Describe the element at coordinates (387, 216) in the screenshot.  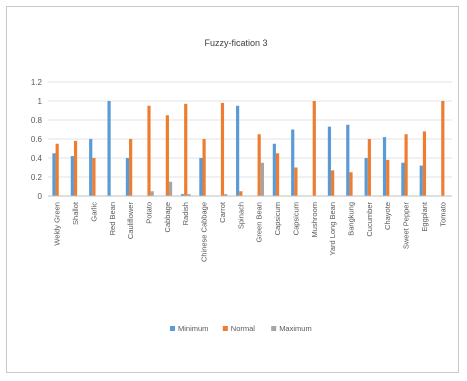
I see `x-tick-label: Chayote` at that location.